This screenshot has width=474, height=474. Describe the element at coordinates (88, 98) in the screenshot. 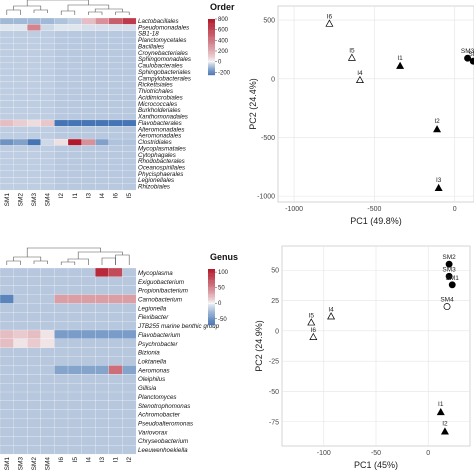

I see `heatmap-cell-acidimicrobiales-i3` at that location.